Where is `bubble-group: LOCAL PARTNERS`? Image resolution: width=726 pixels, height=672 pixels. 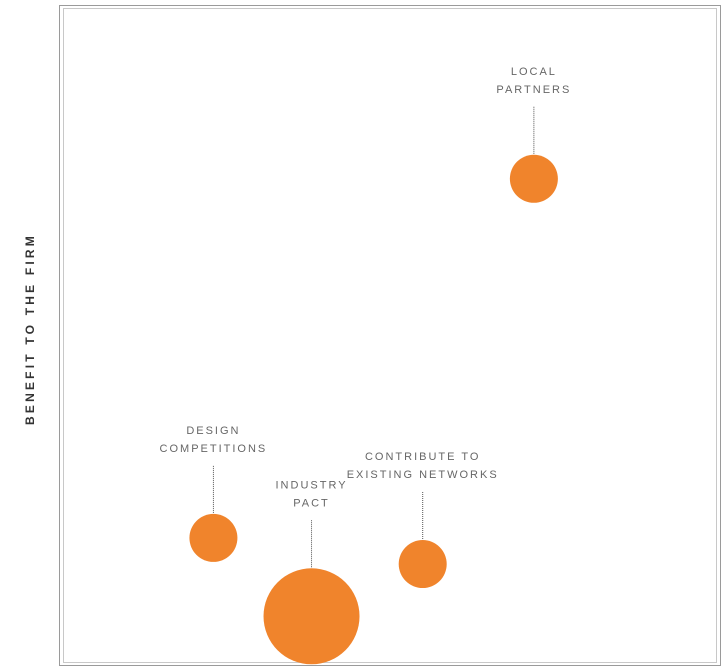 bubble-group: LOCAL PARTNERS is located at coordinates (533, 134).